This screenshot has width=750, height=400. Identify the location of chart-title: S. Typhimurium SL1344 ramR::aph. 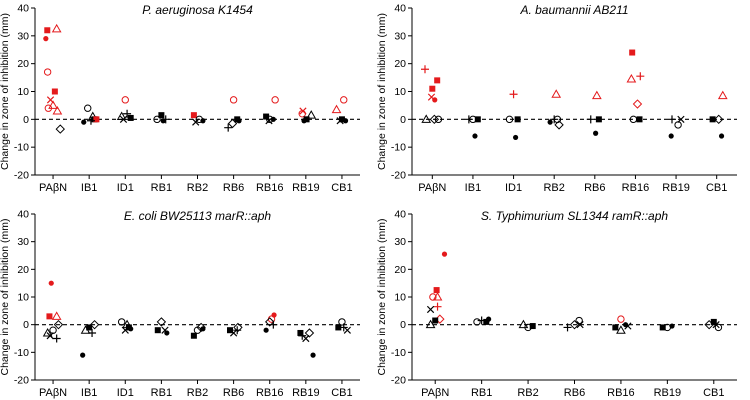
(575, 216).